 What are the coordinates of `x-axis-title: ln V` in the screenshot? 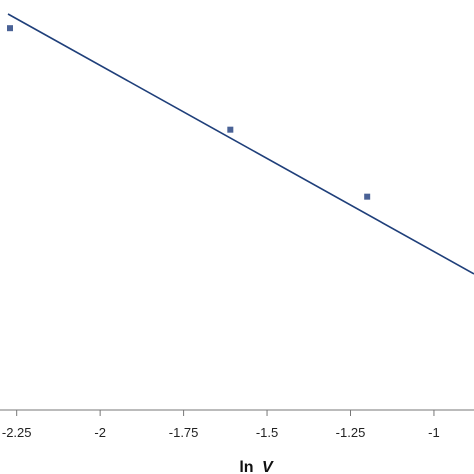 It's located at (256, 466).